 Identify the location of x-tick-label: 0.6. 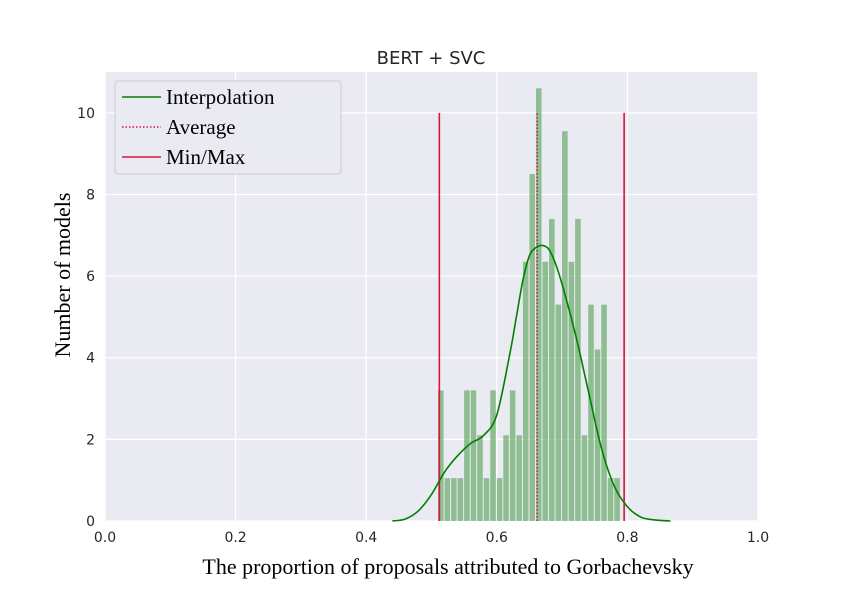
(497, 538).